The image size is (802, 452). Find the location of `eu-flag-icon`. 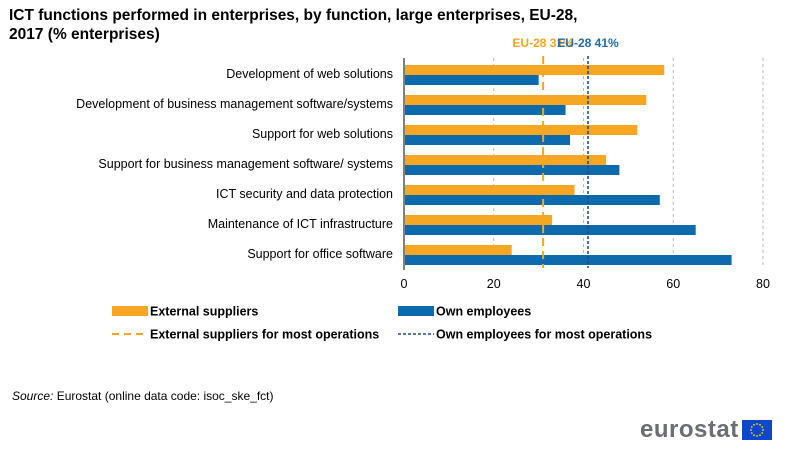

eu-flag-icon is located at coordinates (756, 430).